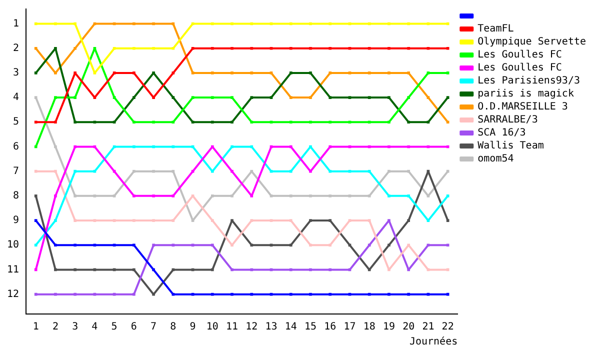 This screenshot has height=350, width=600. I want to click on legend-label: Olympique Servette, so click(532, 42).